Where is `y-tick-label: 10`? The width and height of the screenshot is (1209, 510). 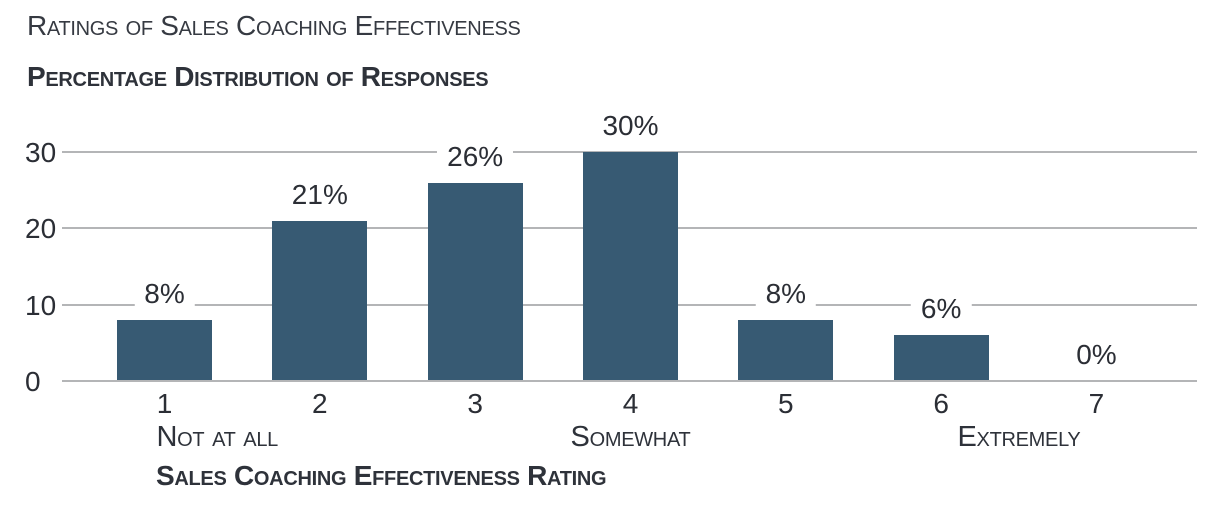
y-tick-label: 10 is located at coordinates (41, 305).